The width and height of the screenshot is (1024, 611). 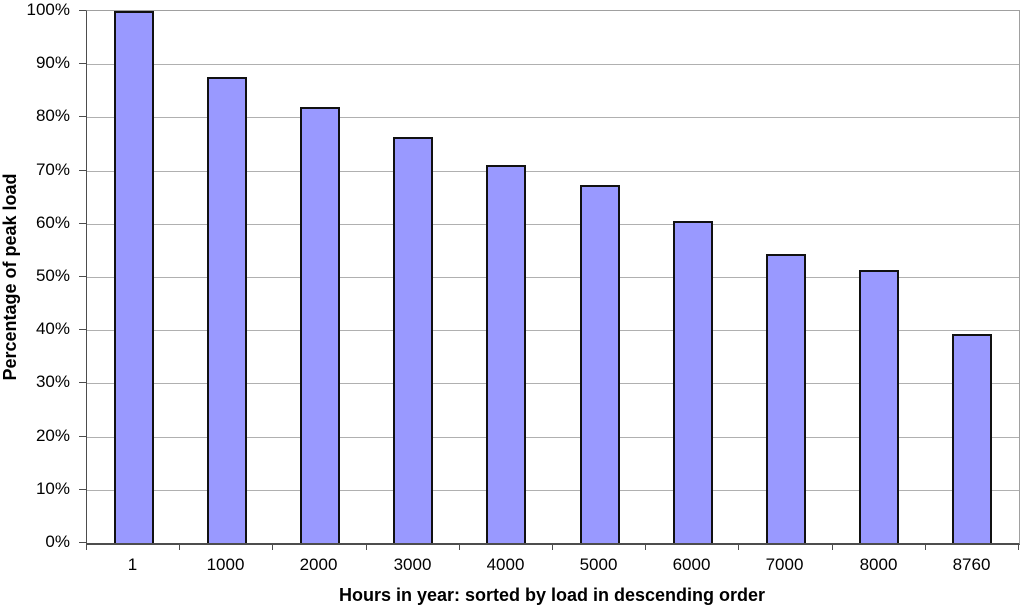 I want to click on x-tick-label-1: 1, so click(x=132, y=564).